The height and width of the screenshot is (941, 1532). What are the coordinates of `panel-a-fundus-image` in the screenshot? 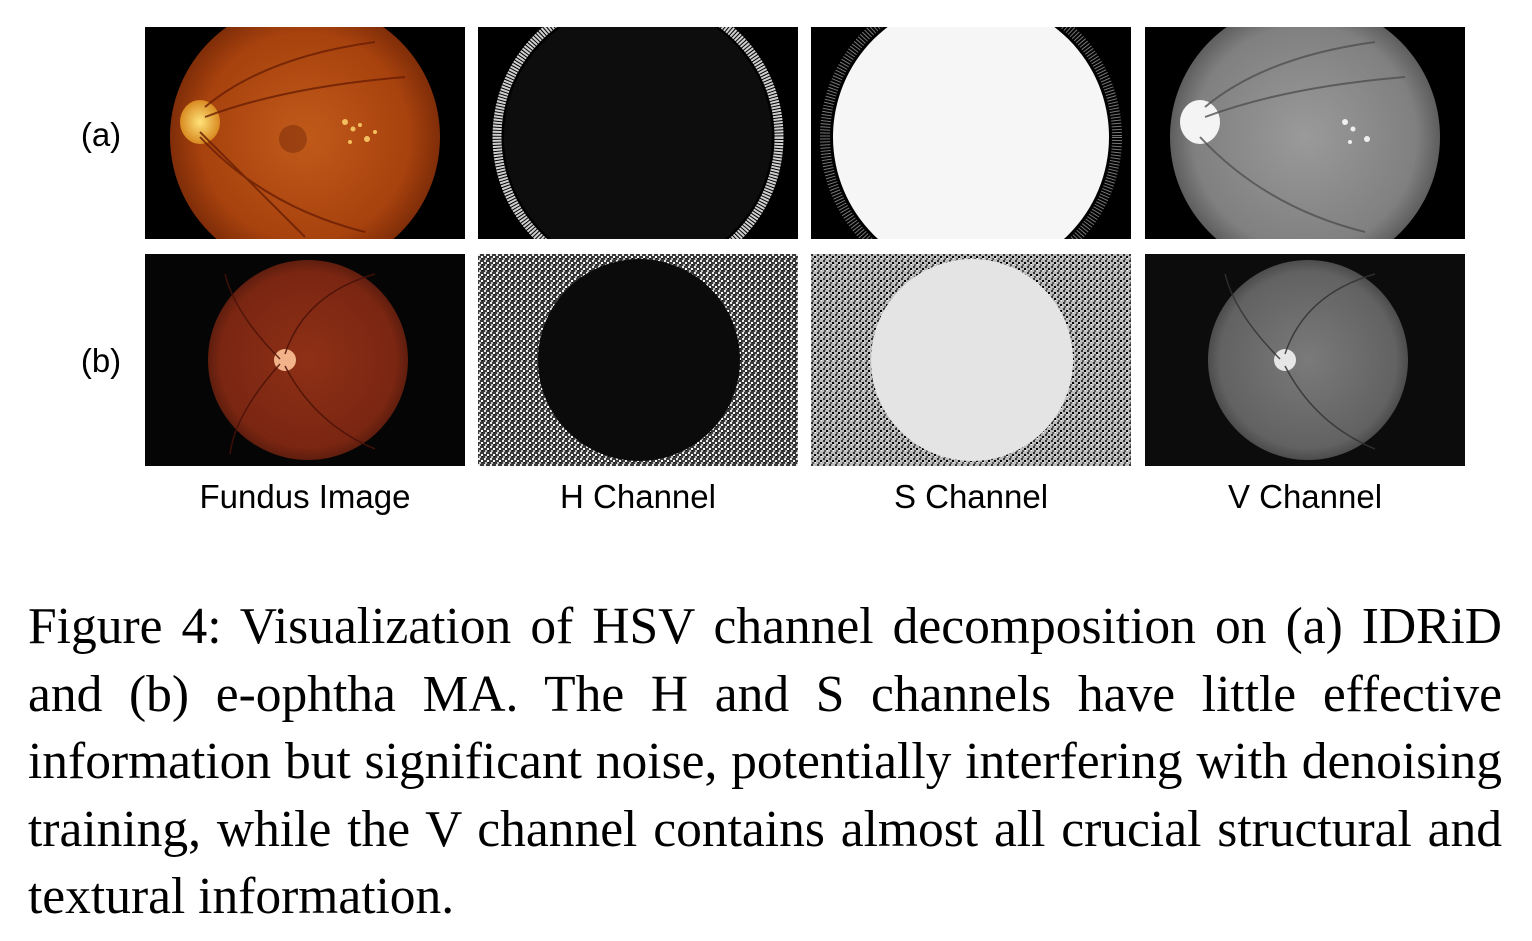 It's located at (305, 133).